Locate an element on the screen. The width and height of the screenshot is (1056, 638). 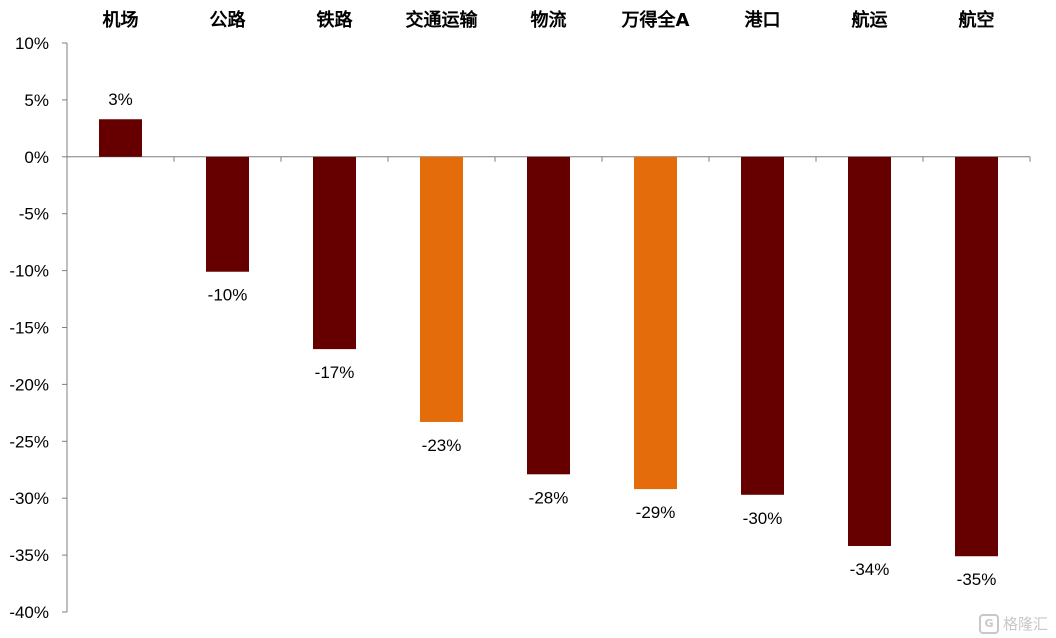
data-label: 3% is located at coordinates (120, 99).